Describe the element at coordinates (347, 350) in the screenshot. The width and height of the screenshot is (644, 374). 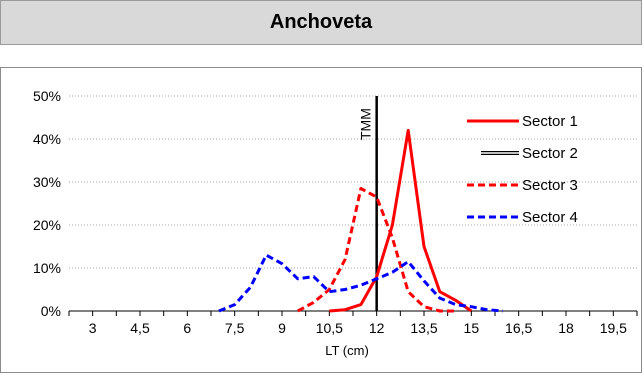
I see `x-axis-title: LT (cm)` at that location.